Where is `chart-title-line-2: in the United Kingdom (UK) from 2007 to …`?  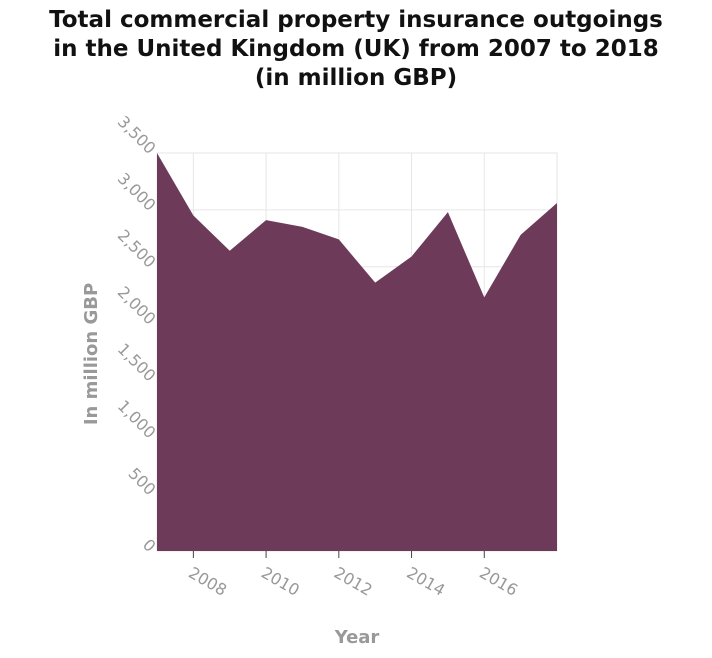
chart-title-line-2: in the United Kingdom (UK) from 2007 to … is located at coordinates (356, 49).